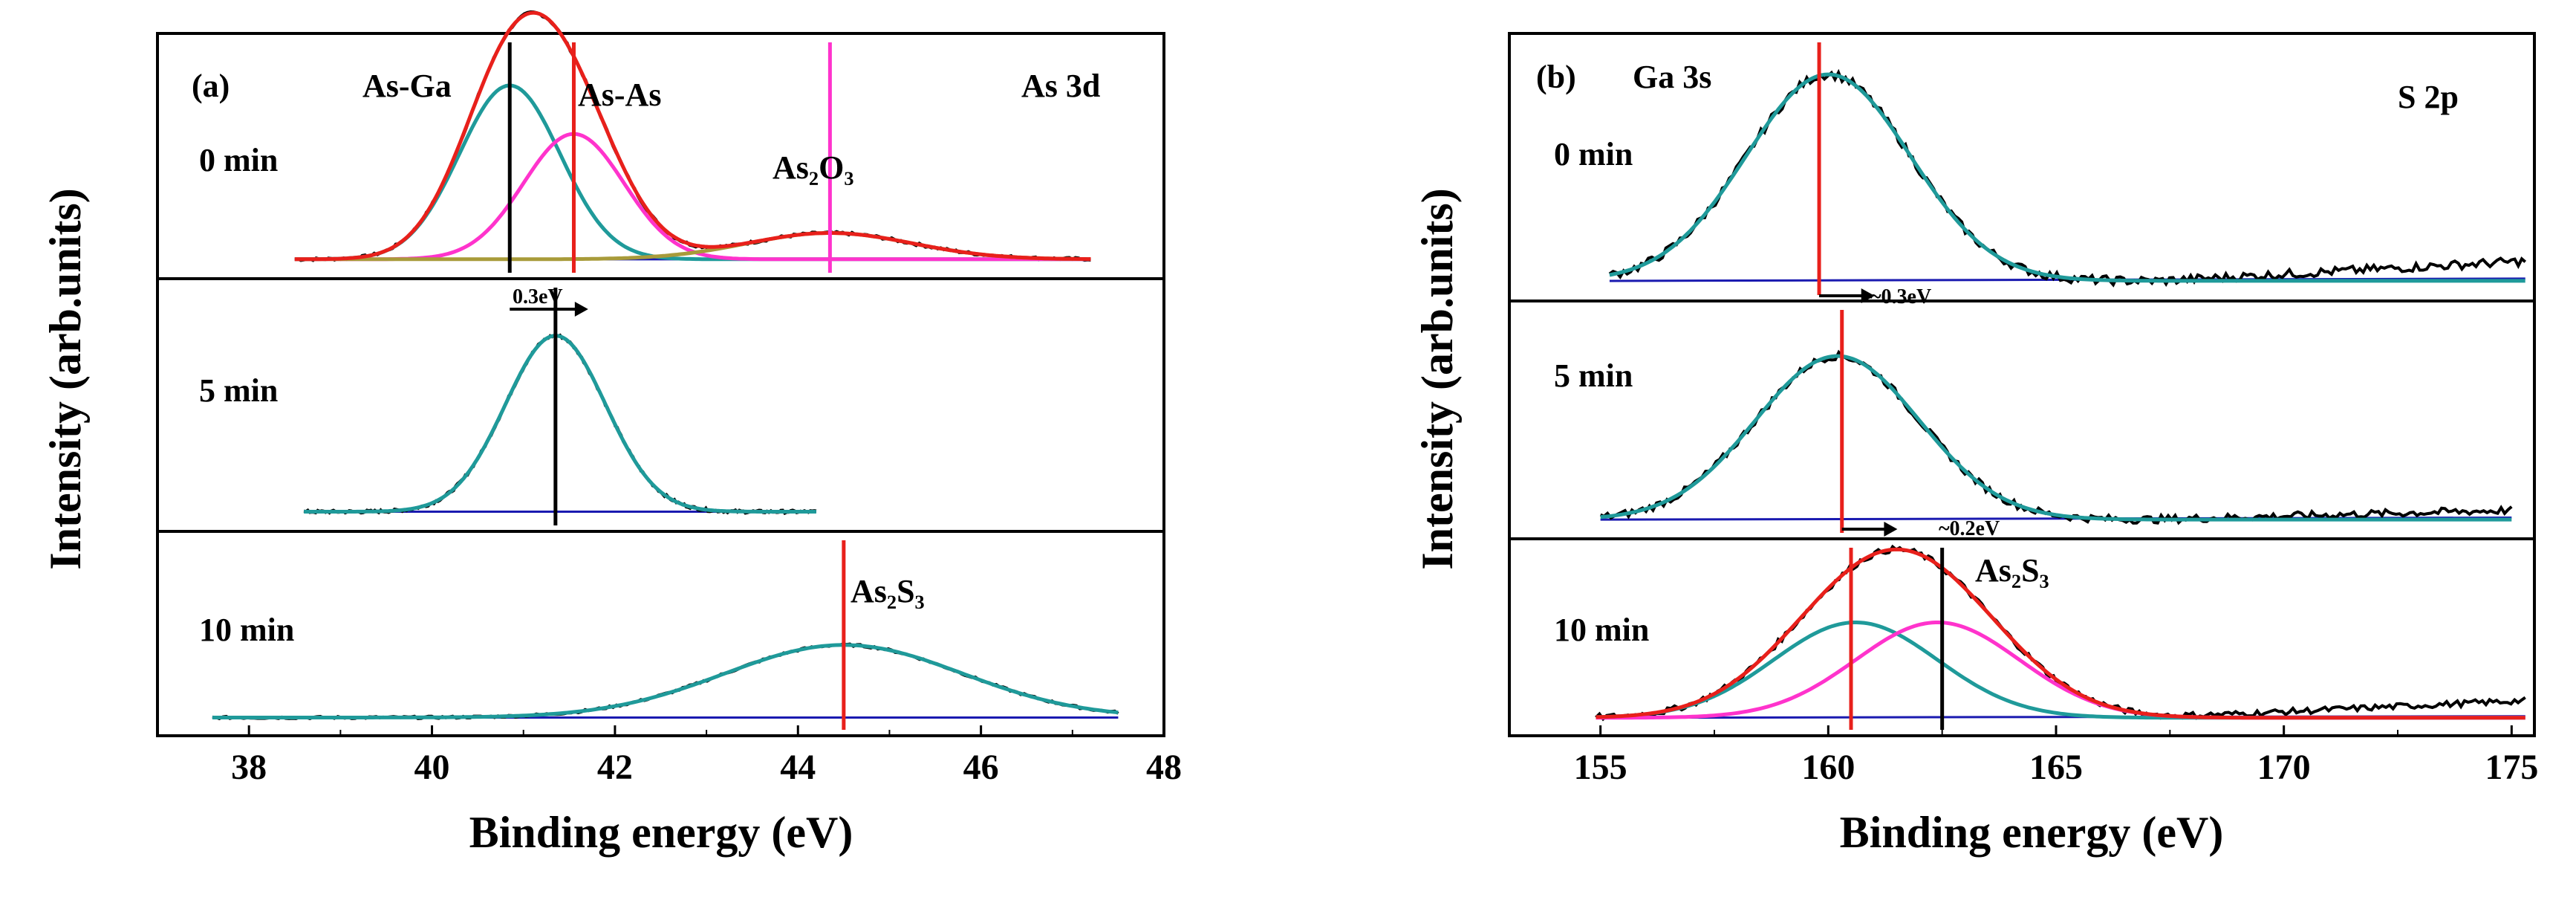 Image resolution: width=2576 pixels, height=900 pixels. What do you see at coordinates (1600, 767) in the screenshot?
I see `x-tick-label: 155` at bounding box center [1600, 767].